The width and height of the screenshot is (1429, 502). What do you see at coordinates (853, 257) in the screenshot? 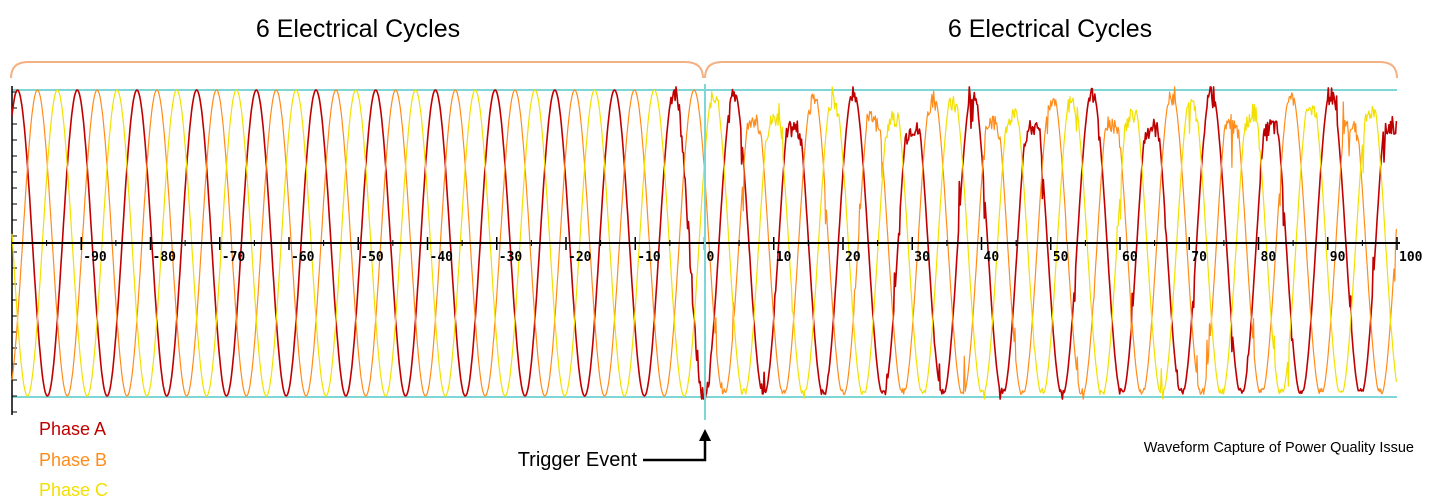
I see `x-tick-label: 20` at bounding box center [853, 257].